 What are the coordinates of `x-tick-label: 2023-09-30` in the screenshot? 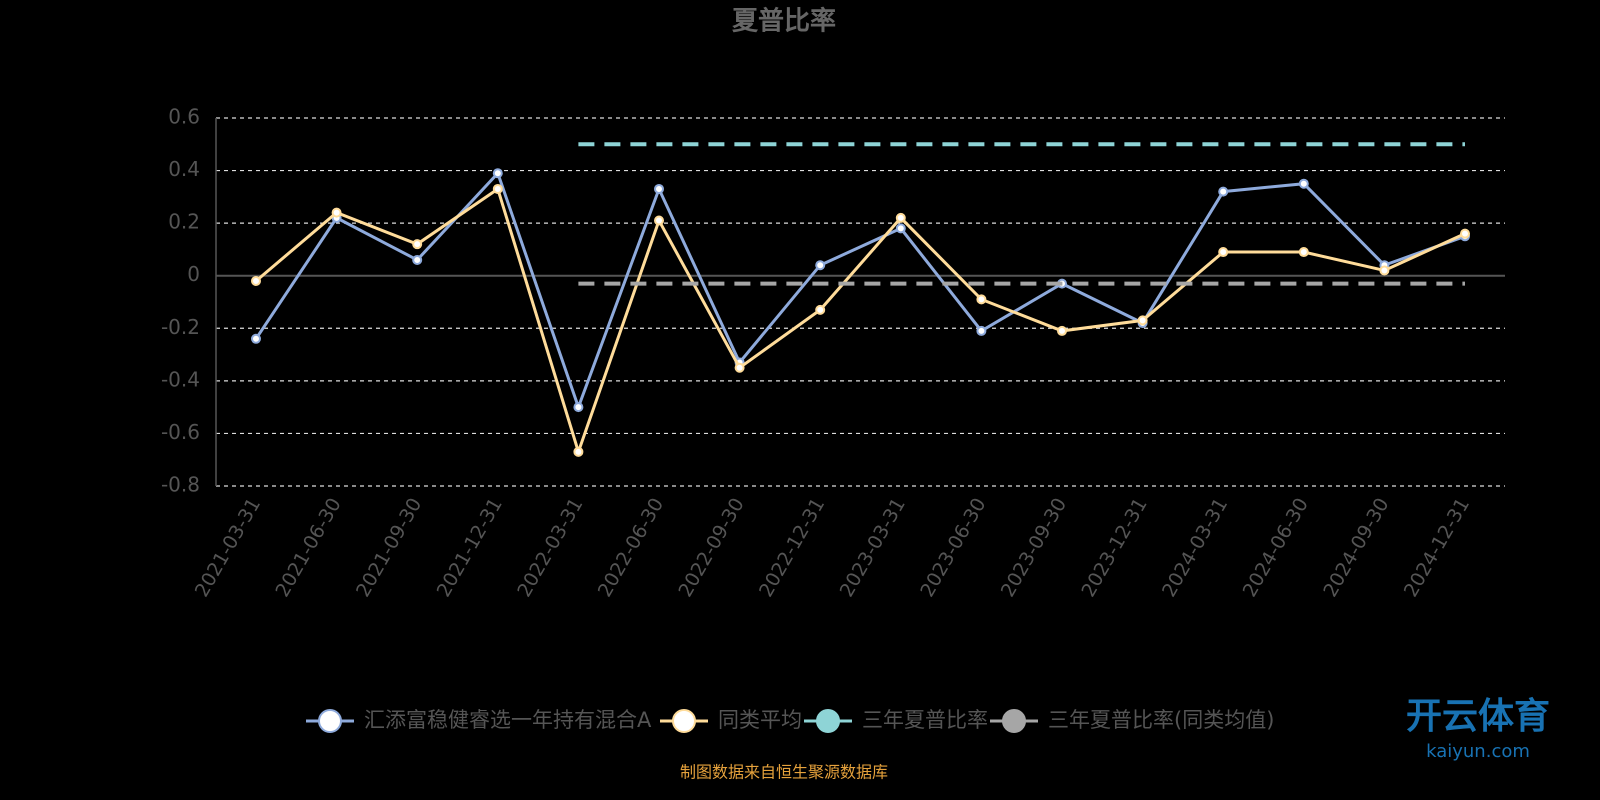 It's located at (1034, 547).